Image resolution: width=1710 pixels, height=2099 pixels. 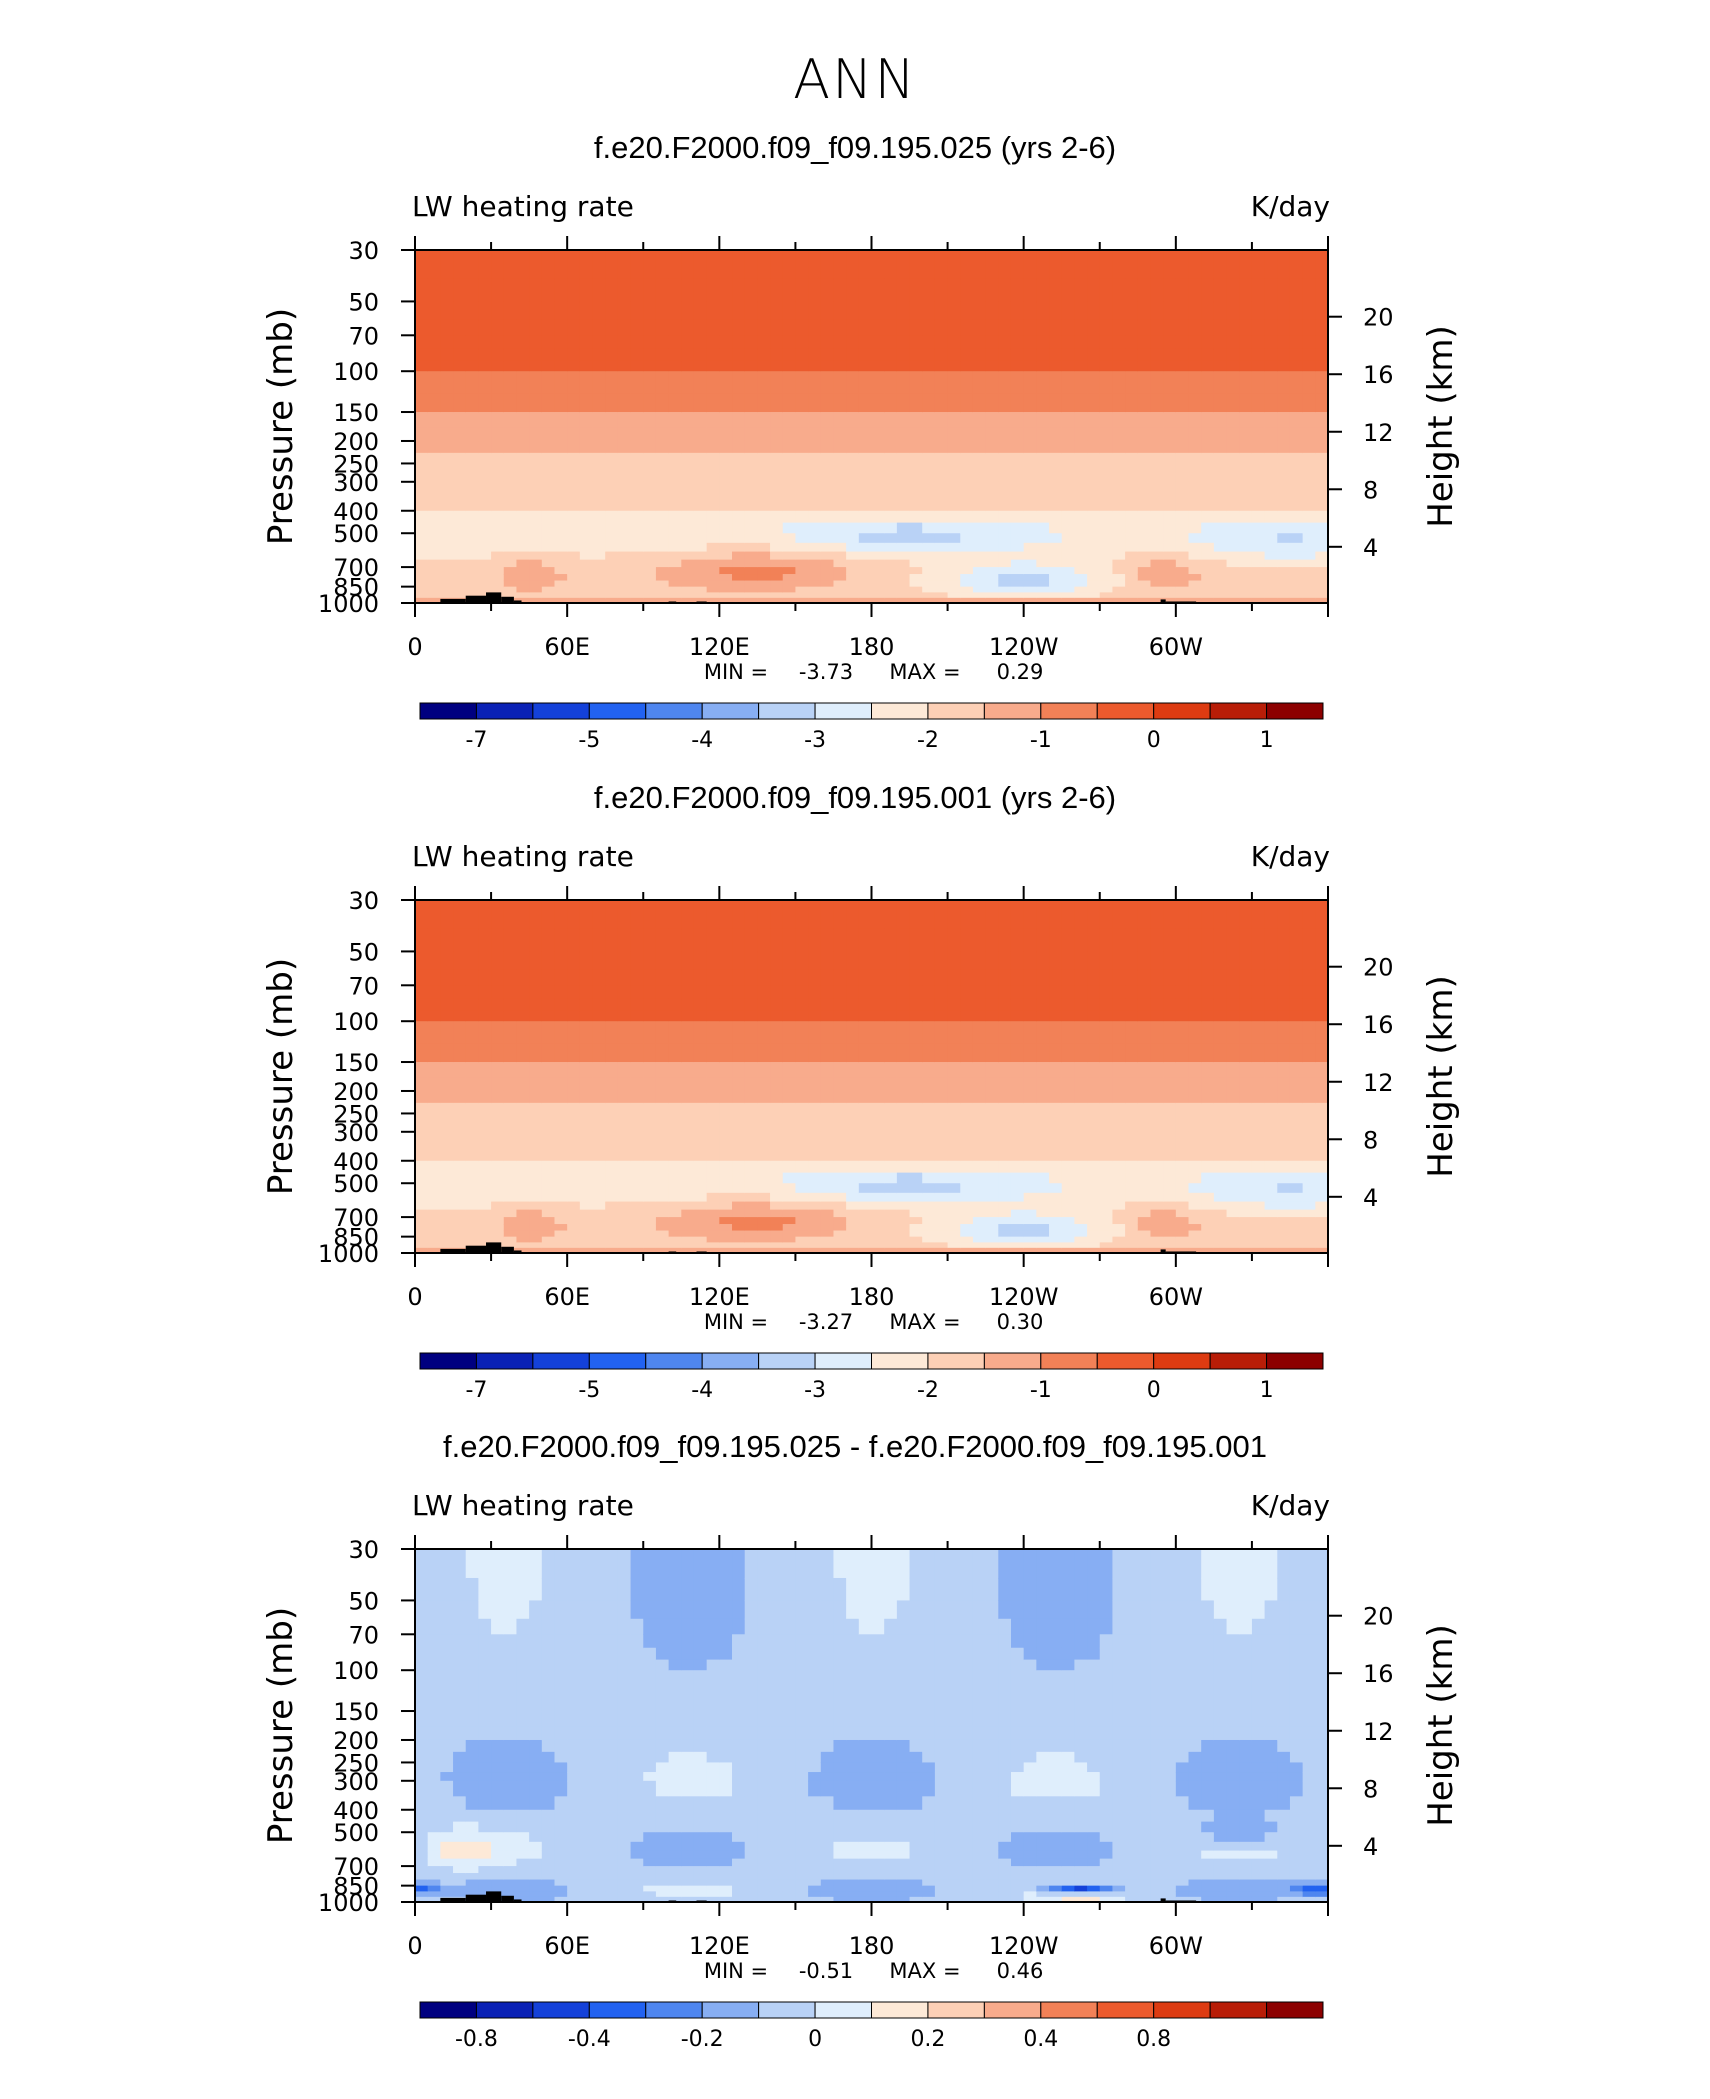 What do you see at coordinates (281, 1076) in the screenshot?
I see `y-axis-title: Pressure (mb)` at bounding box center [281, 1076].